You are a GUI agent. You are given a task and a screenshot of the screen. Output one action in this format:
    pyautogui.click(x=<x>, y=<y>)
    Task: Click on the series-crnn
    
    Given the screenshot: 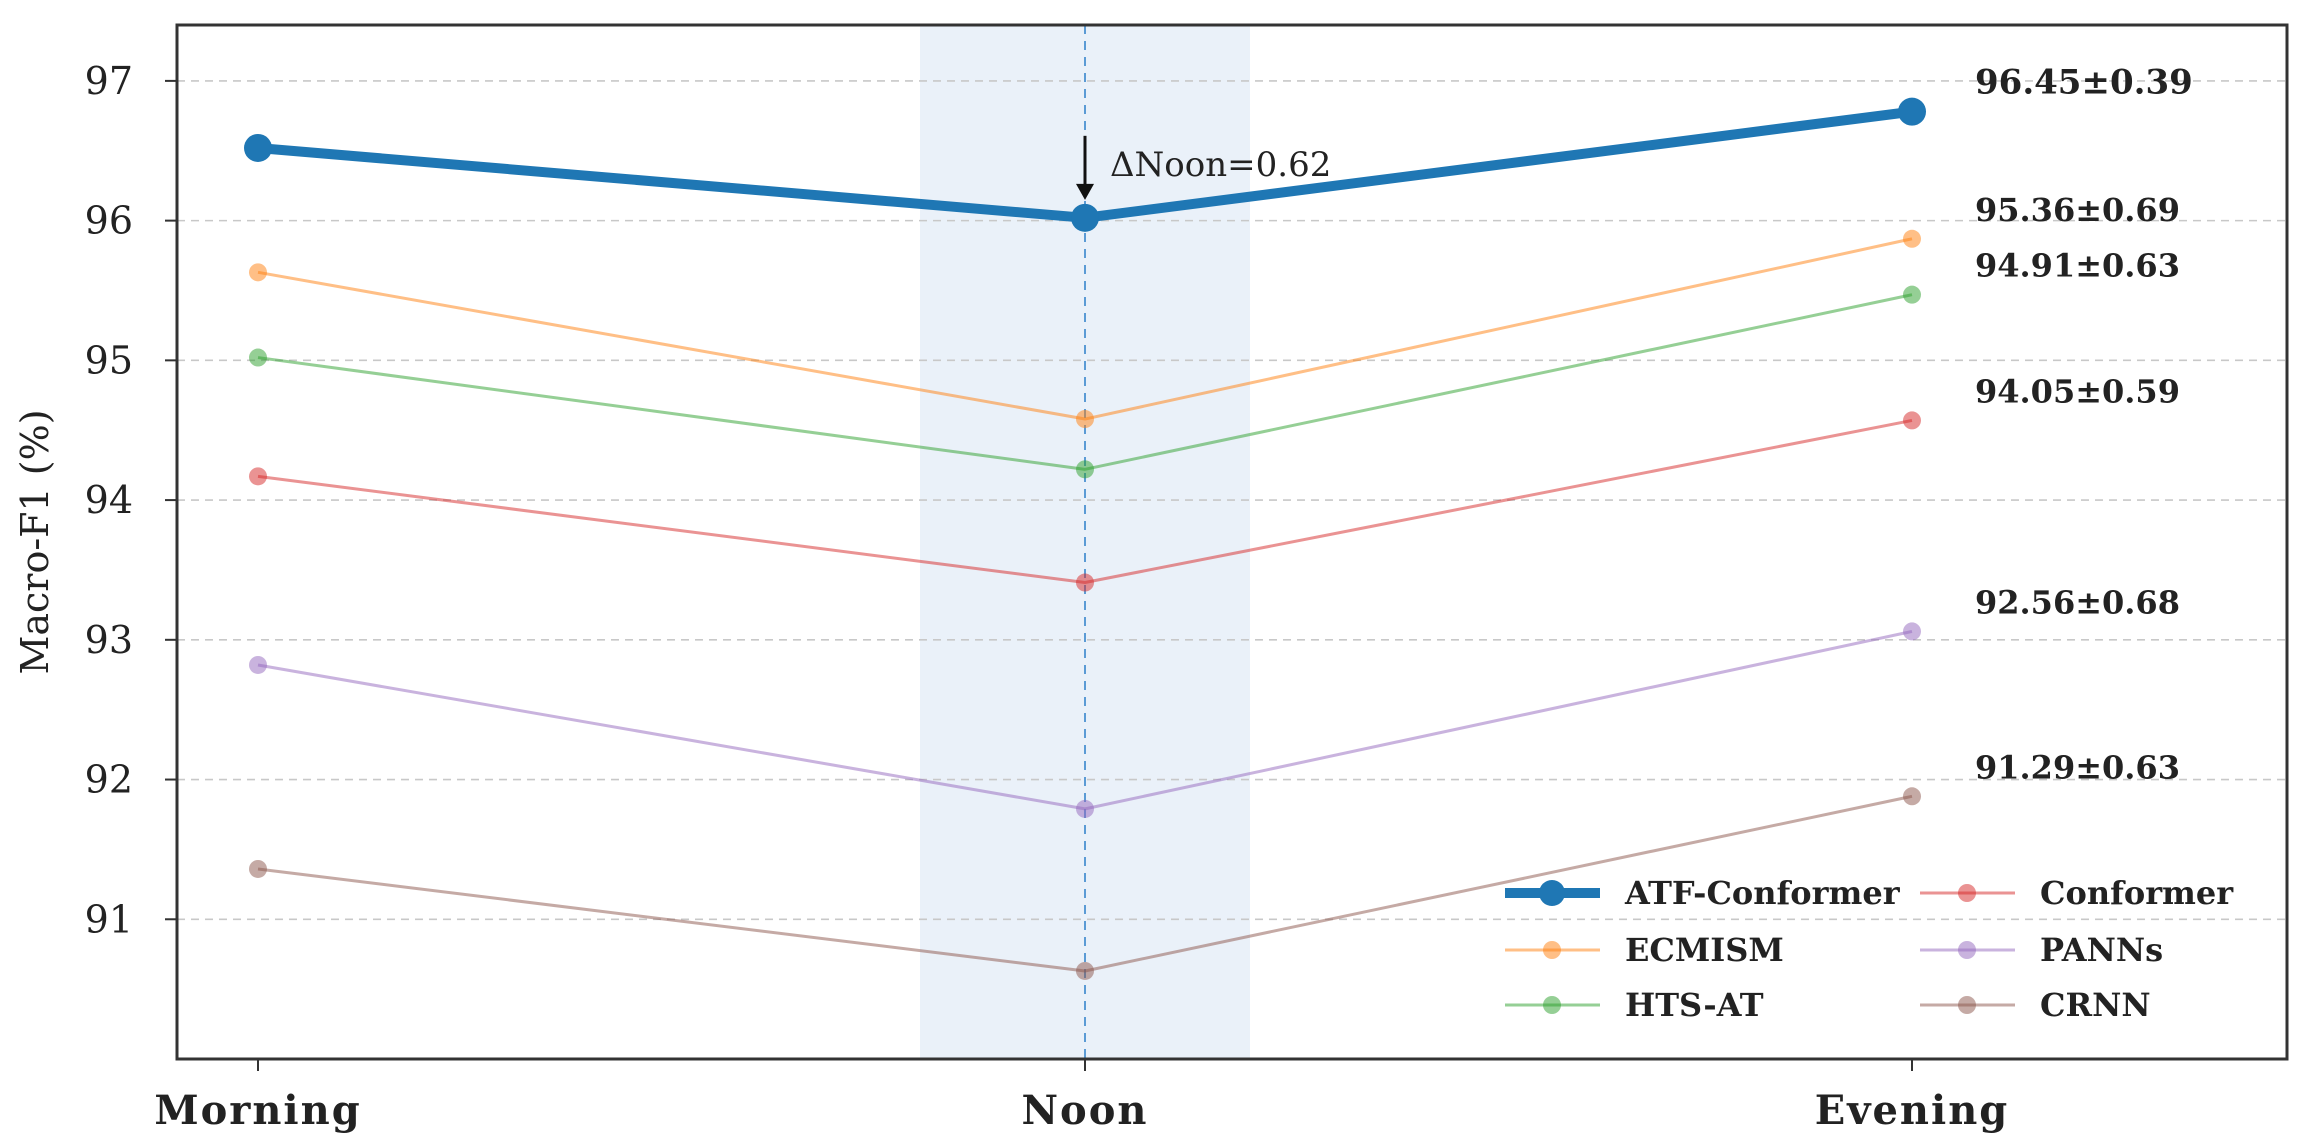 What is the action you would take?
    pyautogui.click(x=1085, y=883)
    